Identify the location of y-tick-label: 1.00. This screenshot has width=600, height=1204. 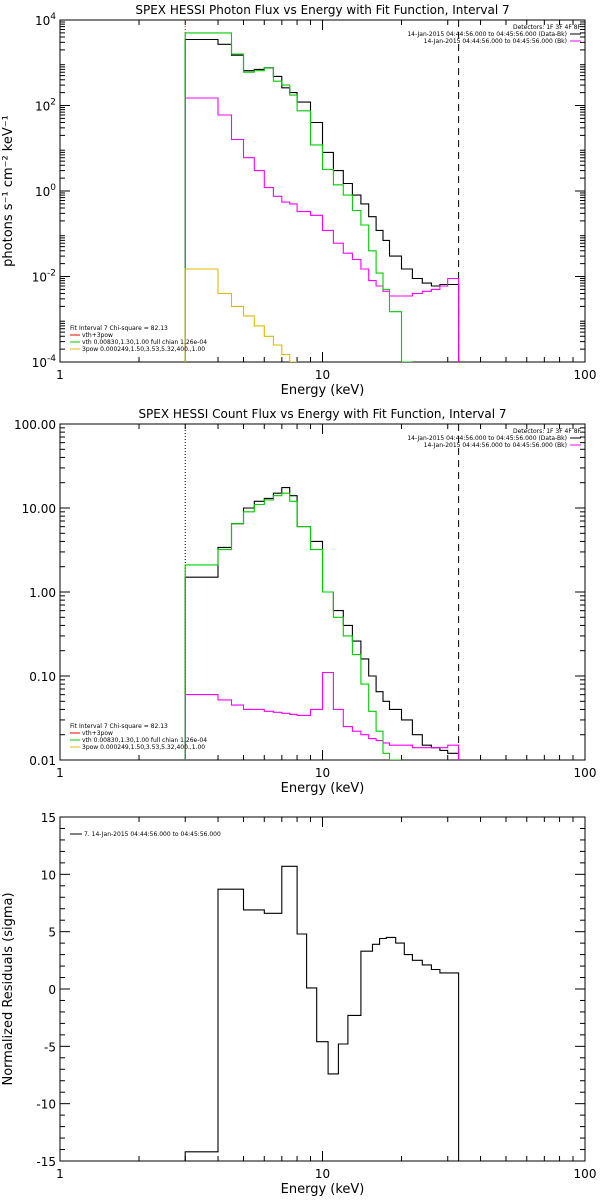
(42, 593).